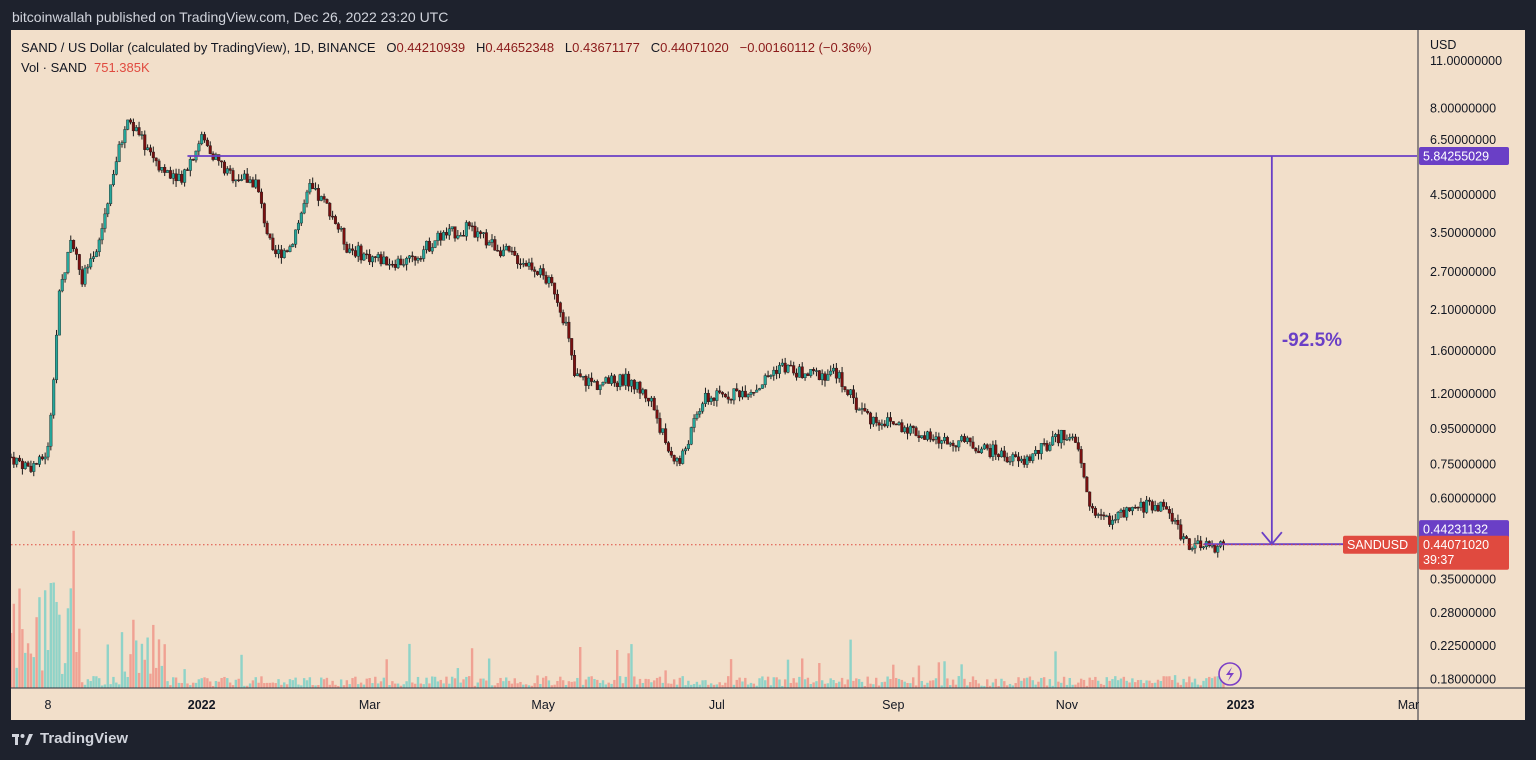 The height and width of the screenshot is (760, 1536). What do you see at coordinates (1067, 705) in the screenshot?
I see `time-tick-label: Nov` at bounding box center [1067, 705].